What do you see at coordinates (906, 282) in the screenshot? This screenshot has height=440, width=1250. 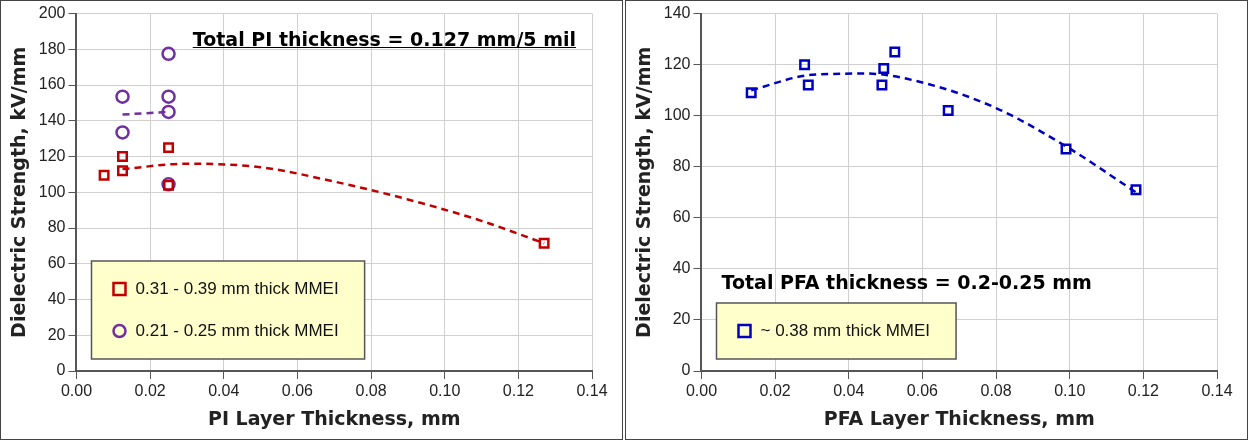 I see `annotation: Total PFA thickness = 0.2-0.25 mm` at bounding box center [906, 282].